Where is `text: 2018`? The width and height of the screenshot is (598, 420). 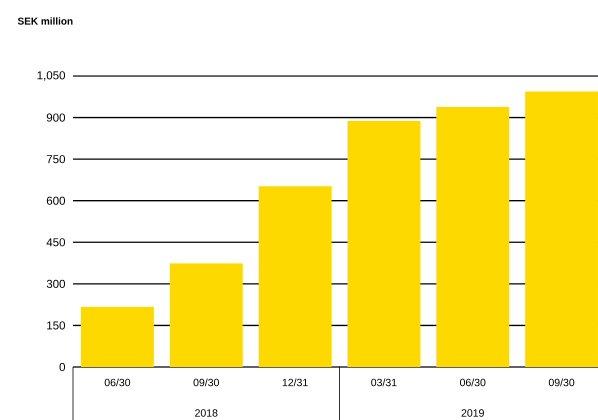 text: 2018 is located at coordinates (206, 413).